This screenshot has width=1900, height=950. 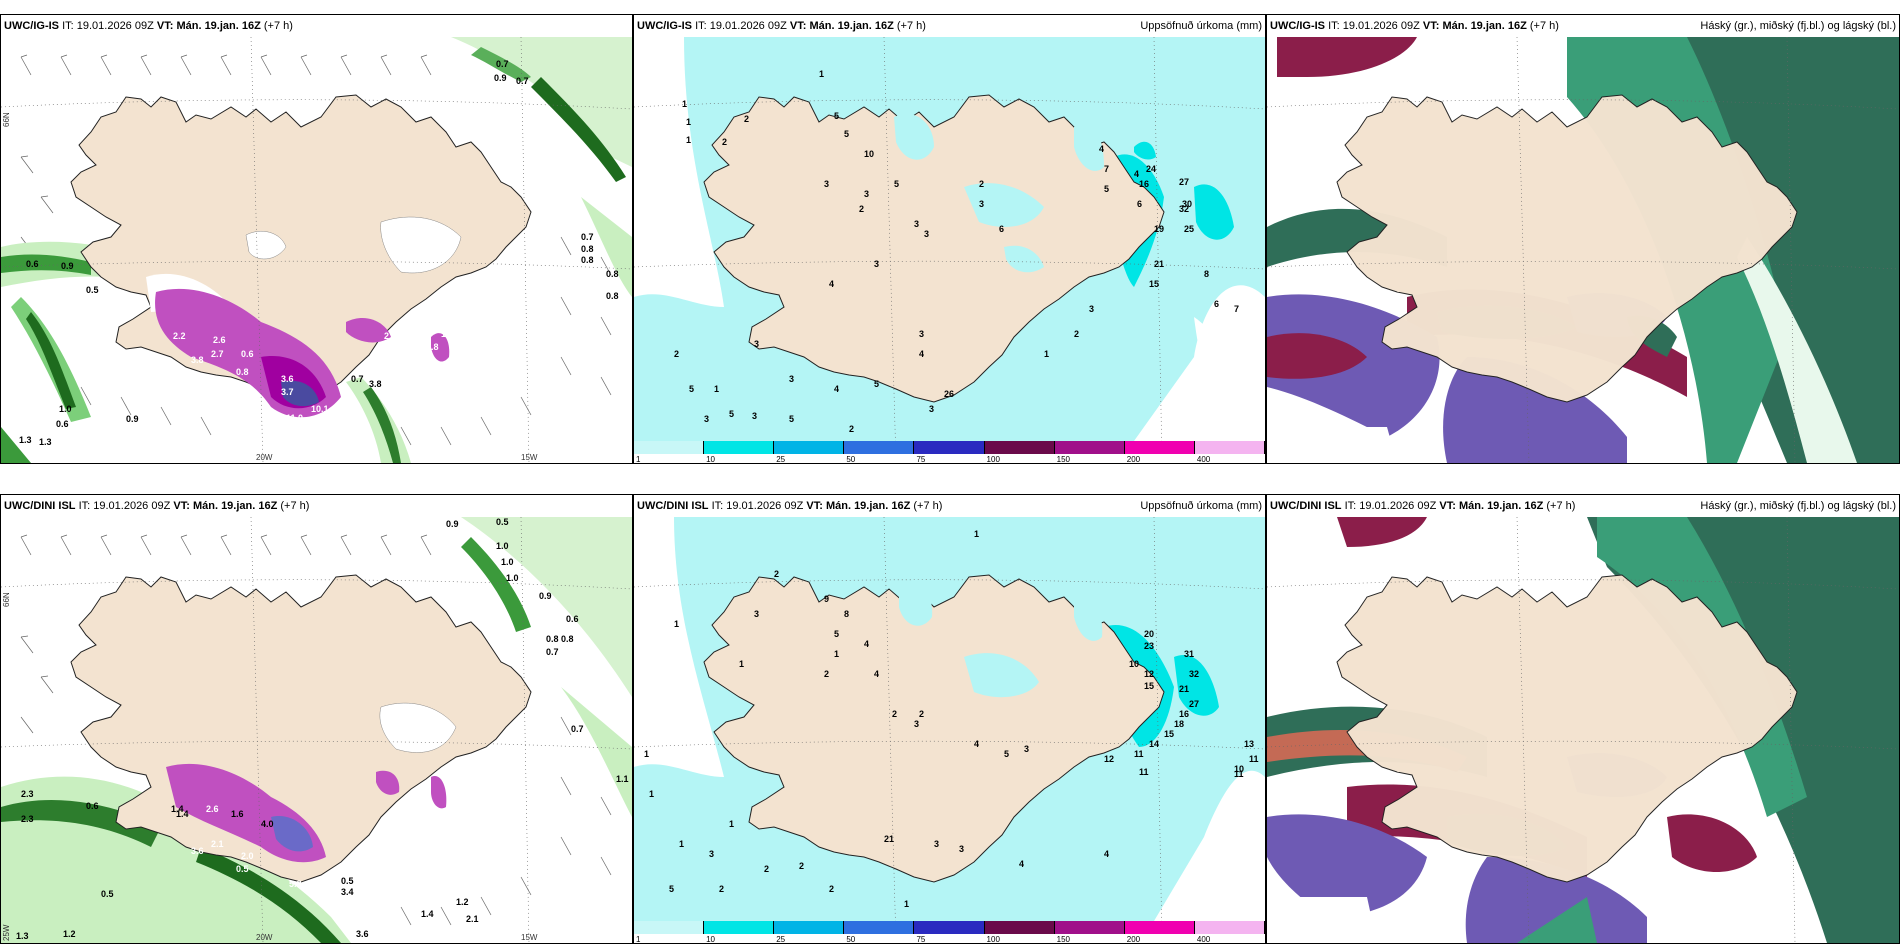 I want to click on value-label: 23, so click(x=1149, y=646).